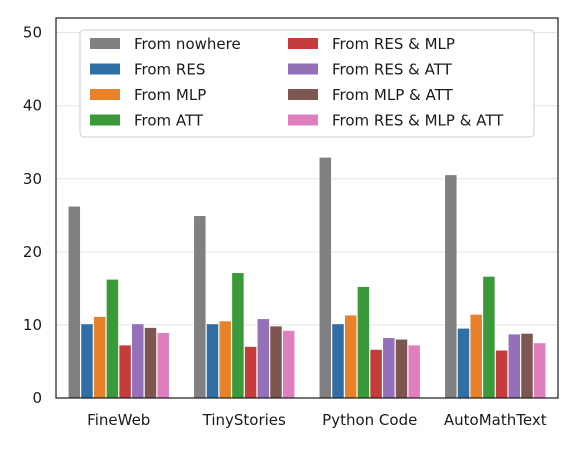 Image resolution: width=581 pixels, height=451 pixels. Describe the element at coordinates (118, 420) in the screenshot. I see `x-tick-label: FineWeb` at that location.